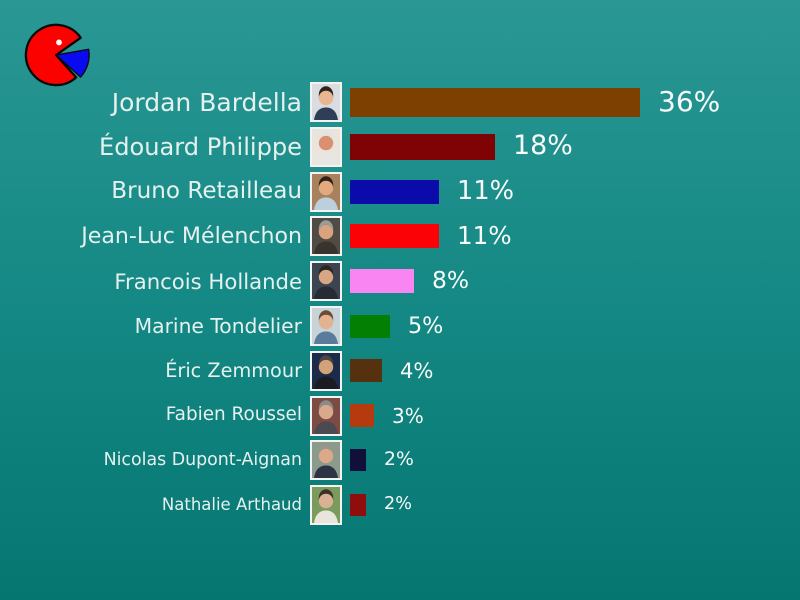 The image size is (800, 600). I want to click on candidate-name: Marine Tondelier, so click(218, 325).